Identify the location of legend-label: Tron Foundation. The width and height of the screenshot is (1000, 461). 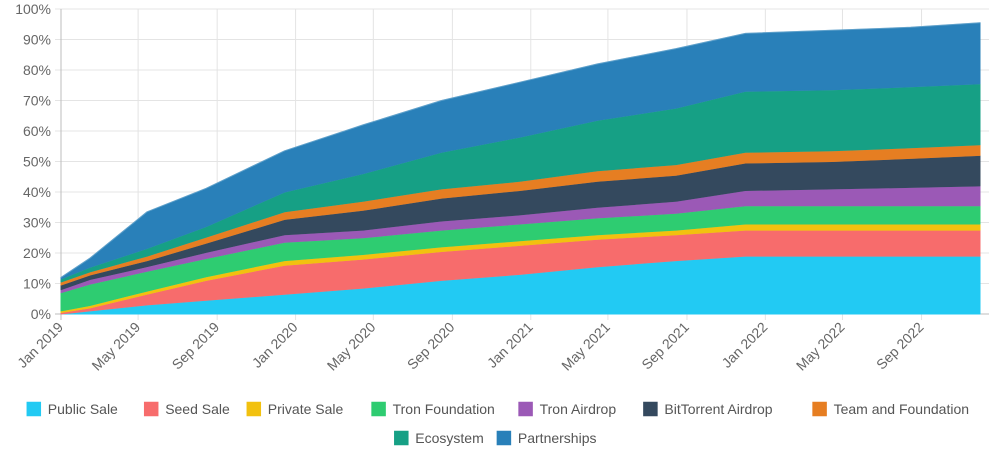
(444, 409).